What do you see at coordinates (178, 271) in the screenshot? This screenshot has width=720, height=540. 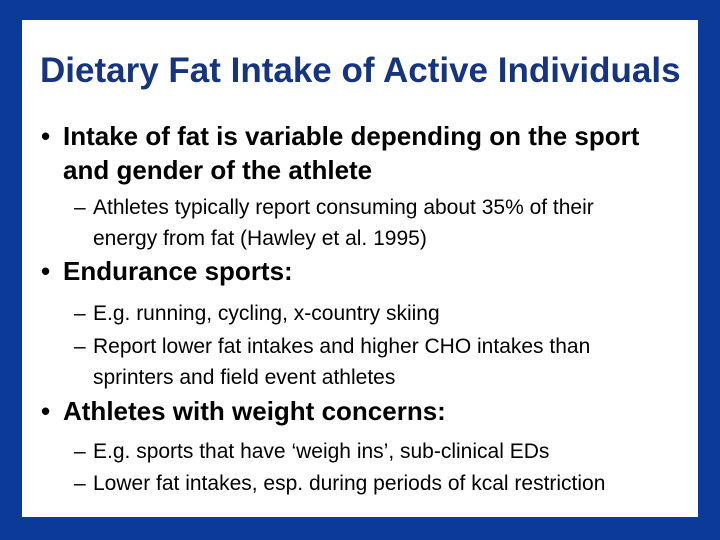 I see `bullet-text: Endurance sports:` at bounding box center [178, 271].